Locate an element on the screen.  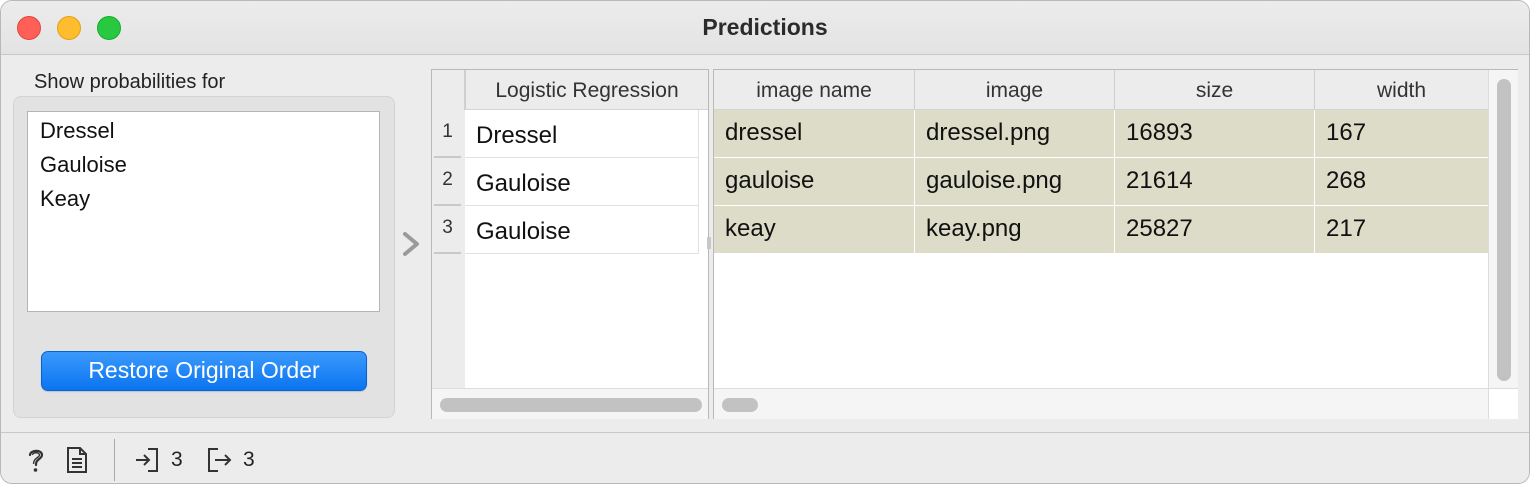
title-bar: Predictions is located at coordinates (765, 28).